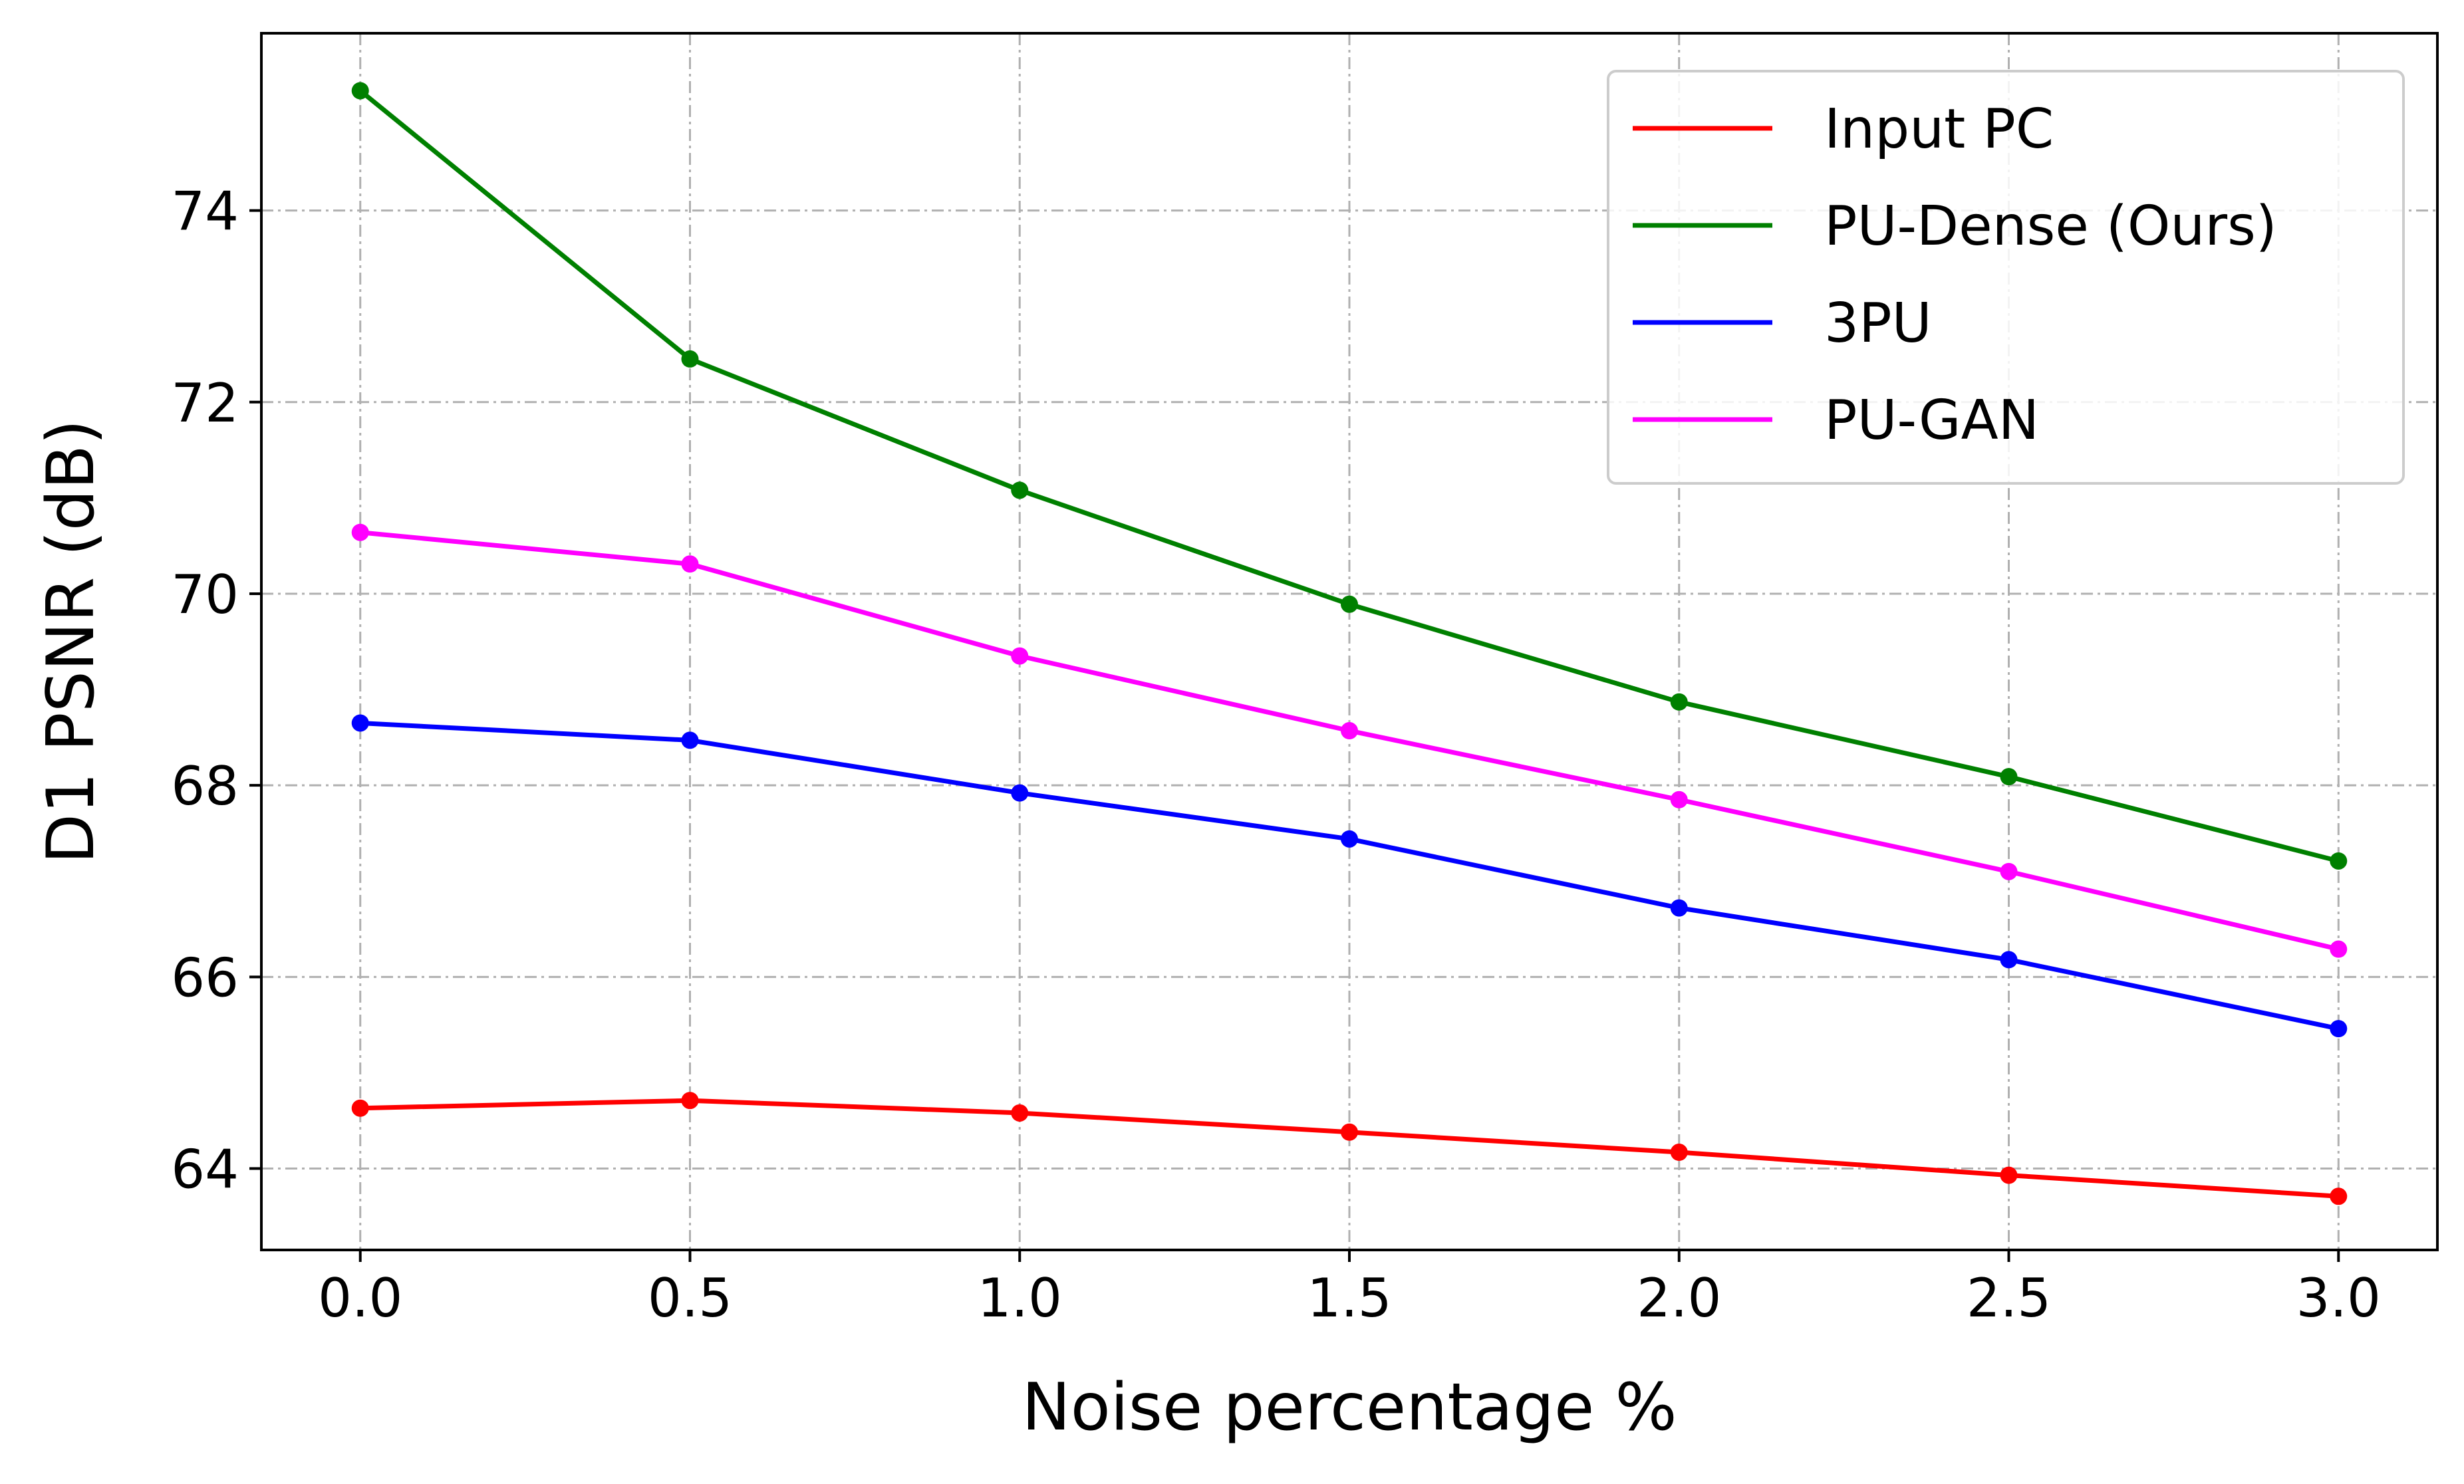 This screenshot has height=1484, width=2464. Describe the element at coordinates (205, 212) in the screenshot. I see `y-tick-label: 74` at that location.